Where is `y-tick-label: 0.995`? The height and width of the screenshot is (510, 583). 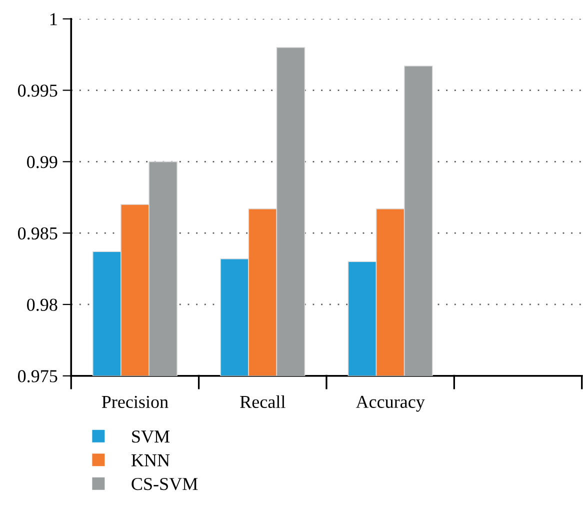
y-tick-label: 0.995 is located at coordinates (38, 90).